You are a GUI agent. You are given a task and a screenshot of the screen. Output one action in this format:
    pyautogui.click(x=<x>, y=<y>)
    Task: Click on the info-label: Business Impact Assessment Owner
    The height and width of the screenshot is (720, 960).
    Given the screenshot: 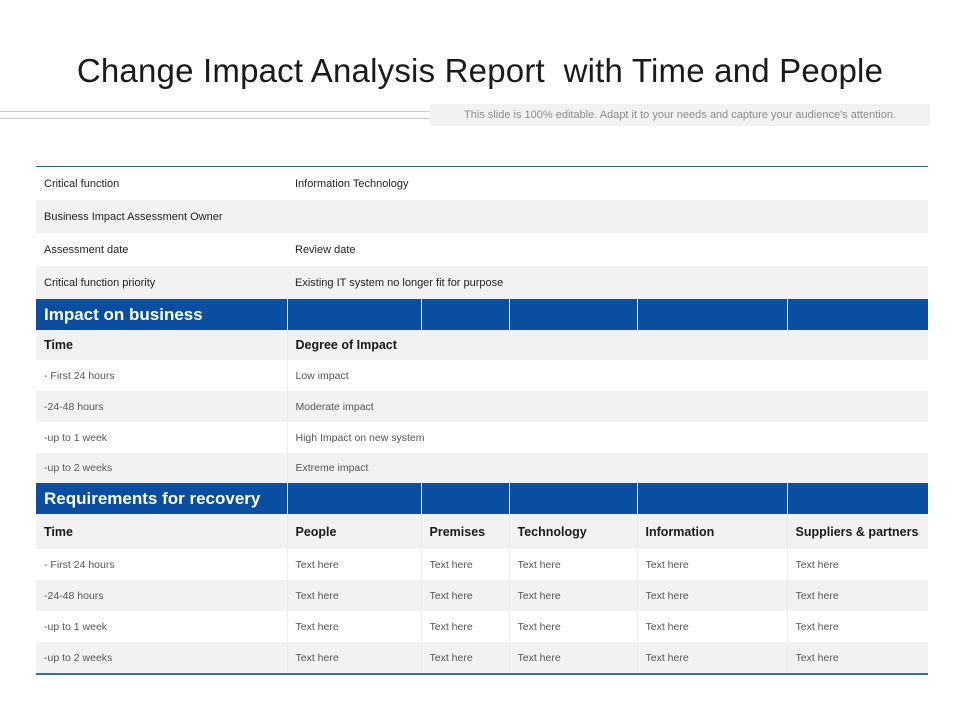 What is the action you would take?
    pyautogui.click(x=161, y=216)
    